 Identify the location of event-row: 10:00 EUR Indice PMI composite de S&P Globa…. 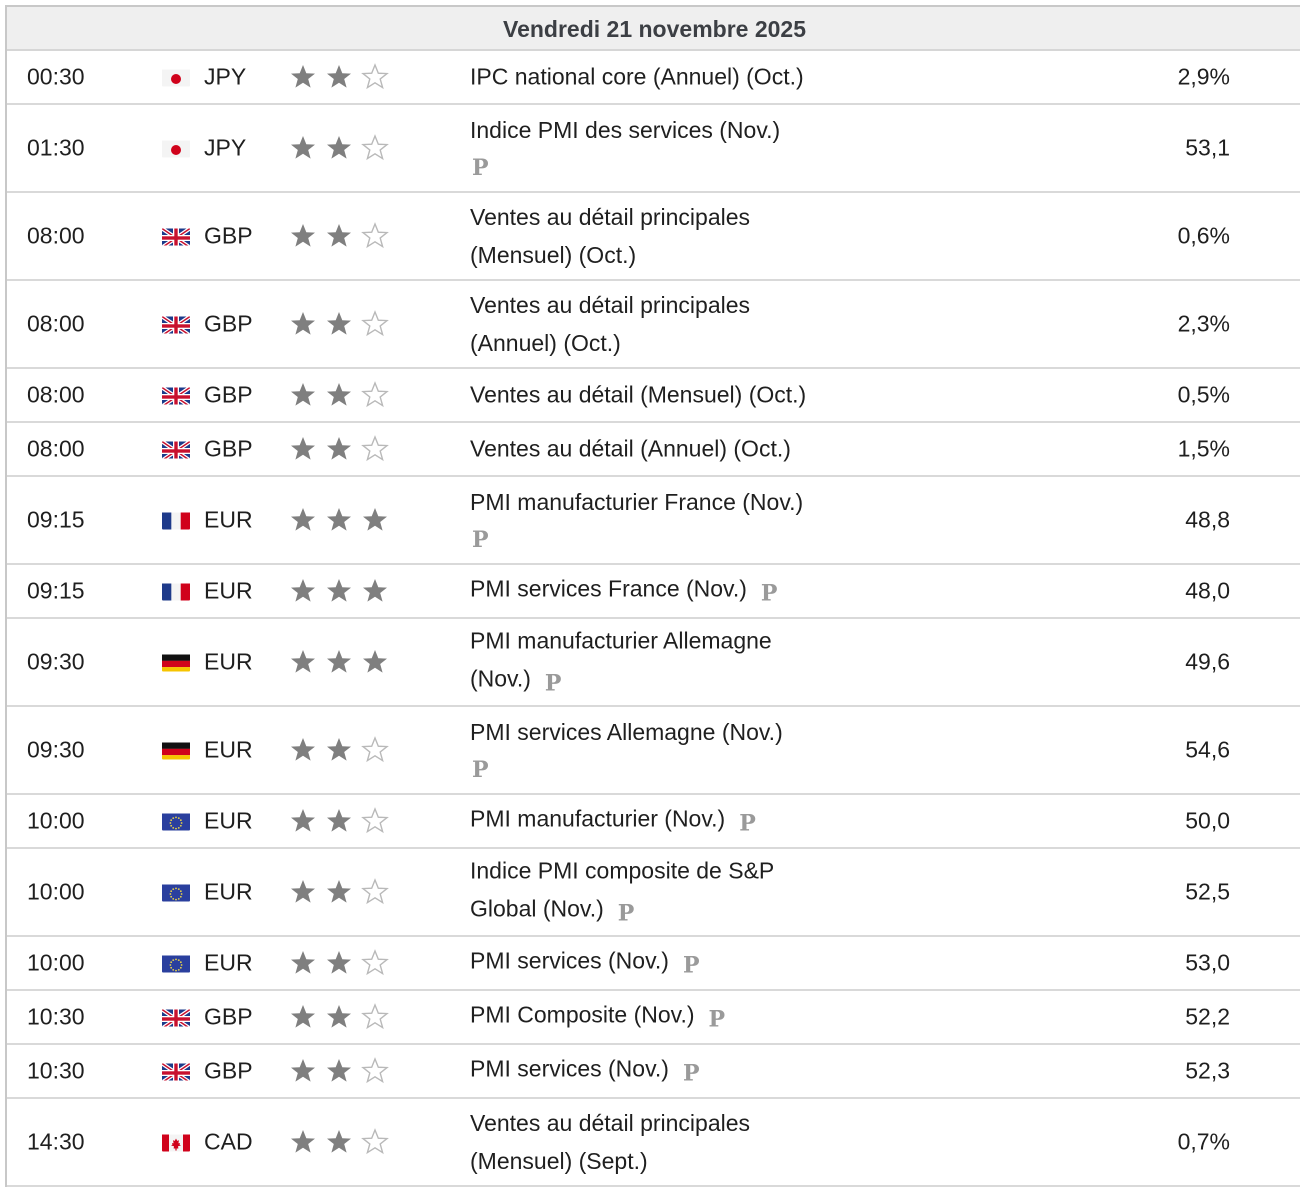
(653, 893).